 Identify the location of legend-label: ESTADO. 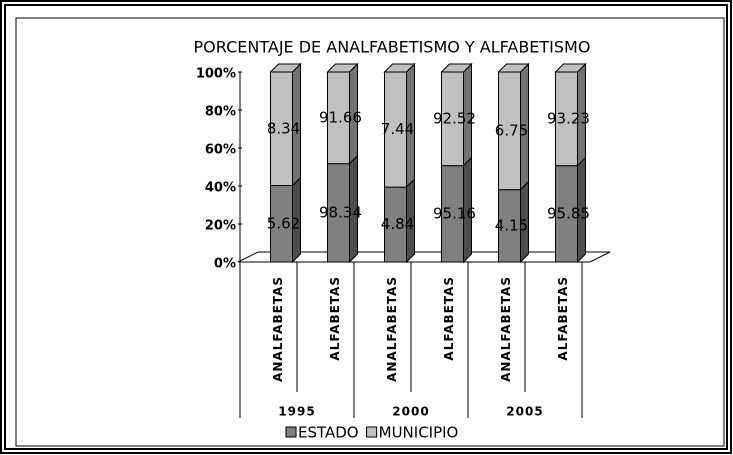
(328, 433).